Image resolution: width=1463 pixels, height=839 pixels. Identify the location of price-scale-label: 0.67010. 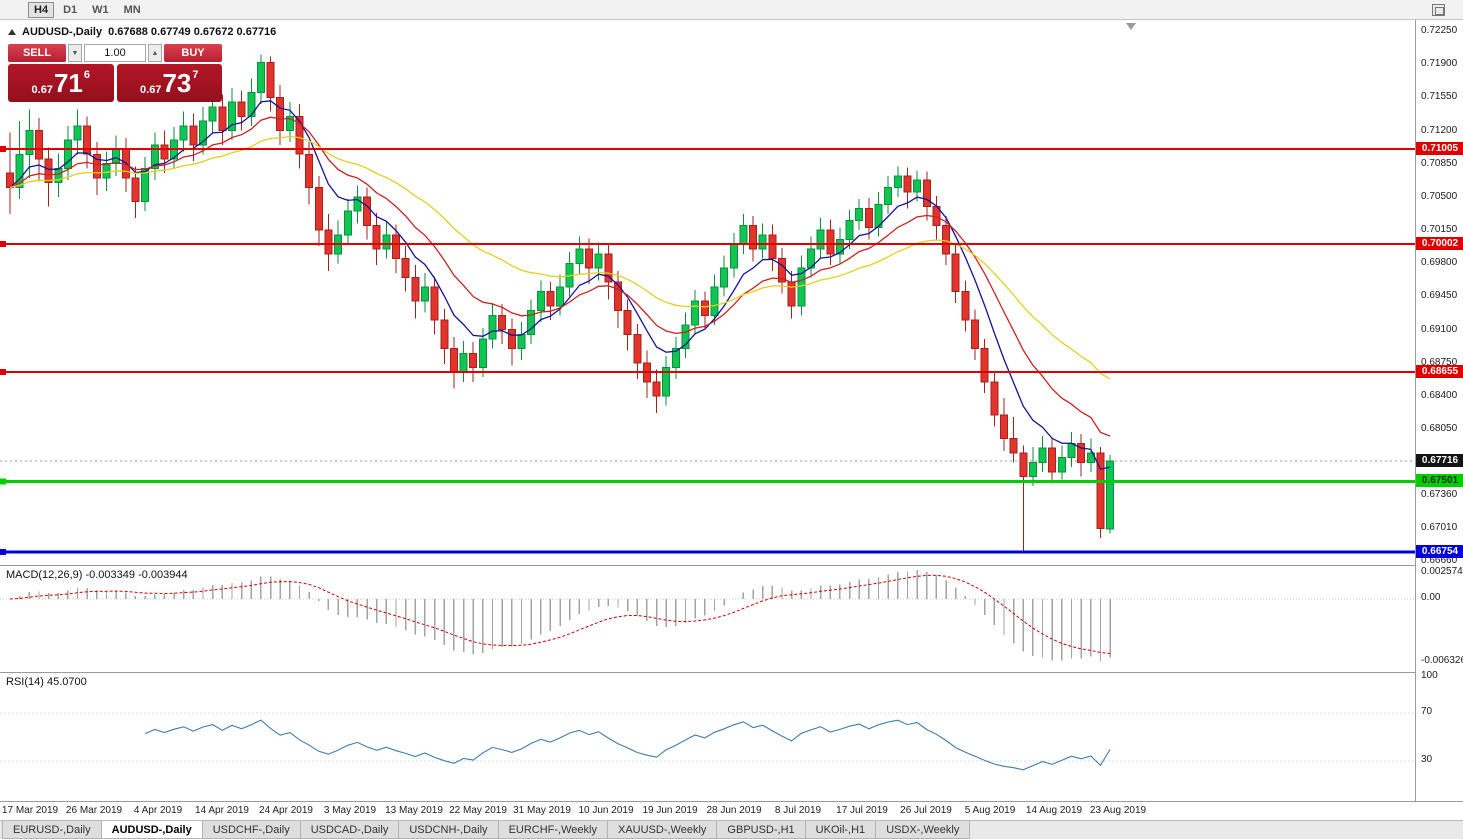
(1439, 527).